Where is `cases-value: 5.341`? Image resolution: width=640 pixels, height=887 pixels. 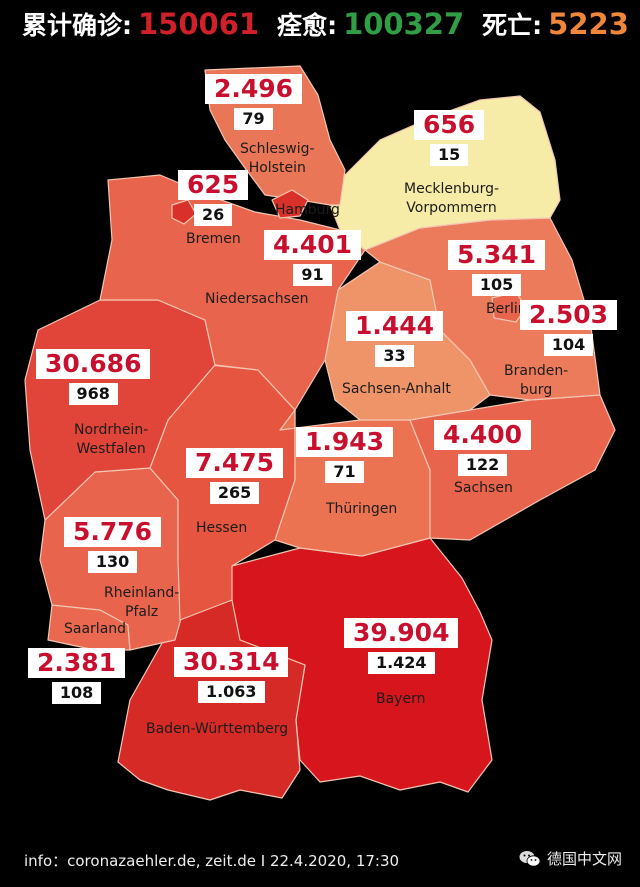 cases-value: 5.341 is located at coordinates (497, 255).